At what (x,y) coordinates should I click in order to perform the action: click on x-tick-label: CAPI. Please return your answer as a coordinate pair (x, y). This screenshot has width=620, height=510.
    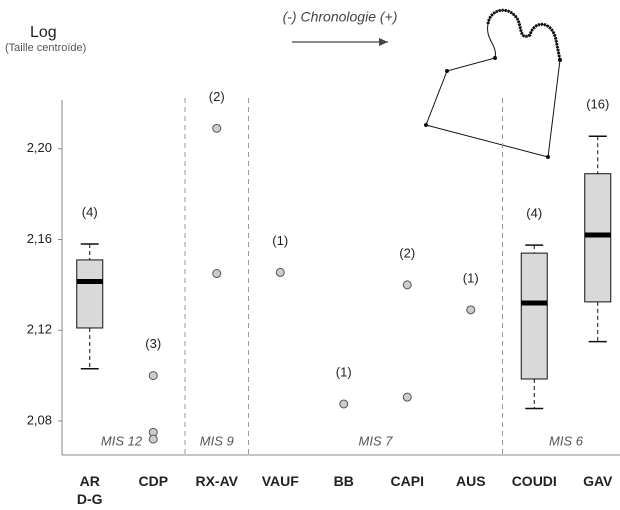
    Looking at the image, I should click on (407, 481).